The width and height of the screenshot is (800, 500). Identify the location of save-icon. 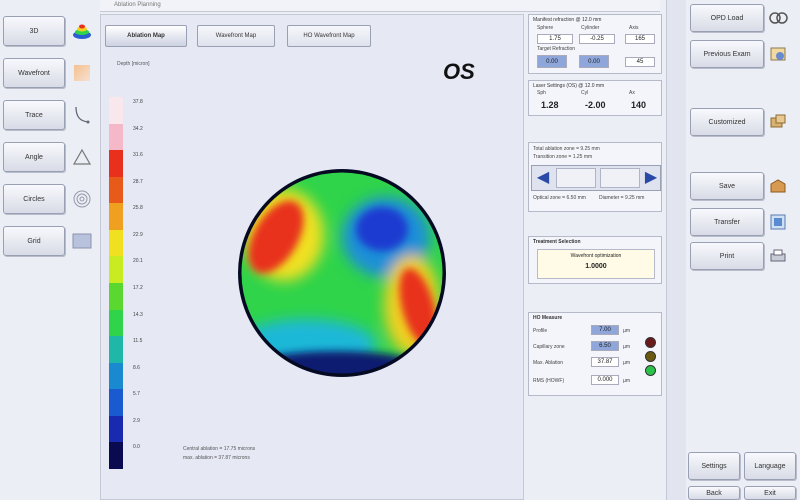
(778, 186).